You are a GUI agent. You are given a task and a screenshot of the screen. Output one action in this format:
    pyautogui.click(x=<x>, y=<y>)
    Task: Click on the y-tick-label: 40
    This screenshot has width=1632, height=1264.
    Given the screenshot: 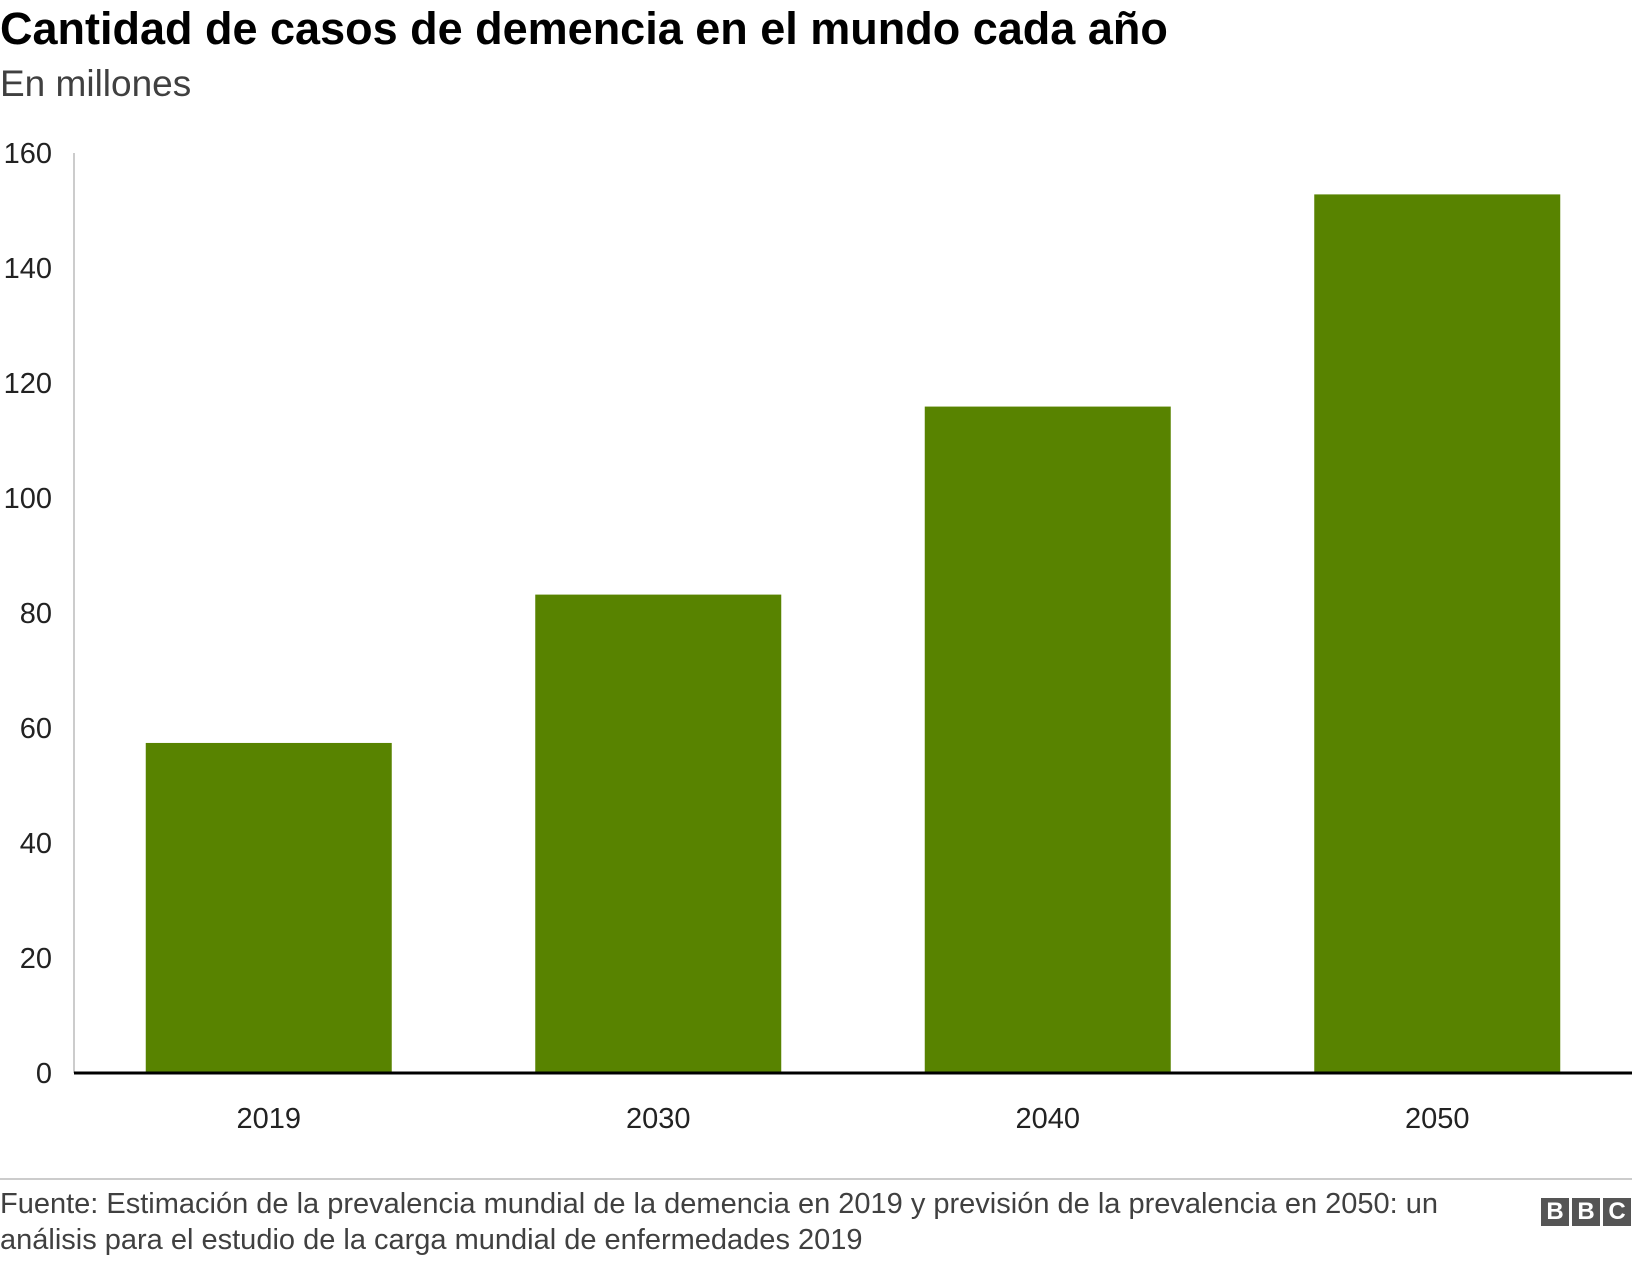 What is the action you would take?
    pyautogui.click(x=36, y=844)
    